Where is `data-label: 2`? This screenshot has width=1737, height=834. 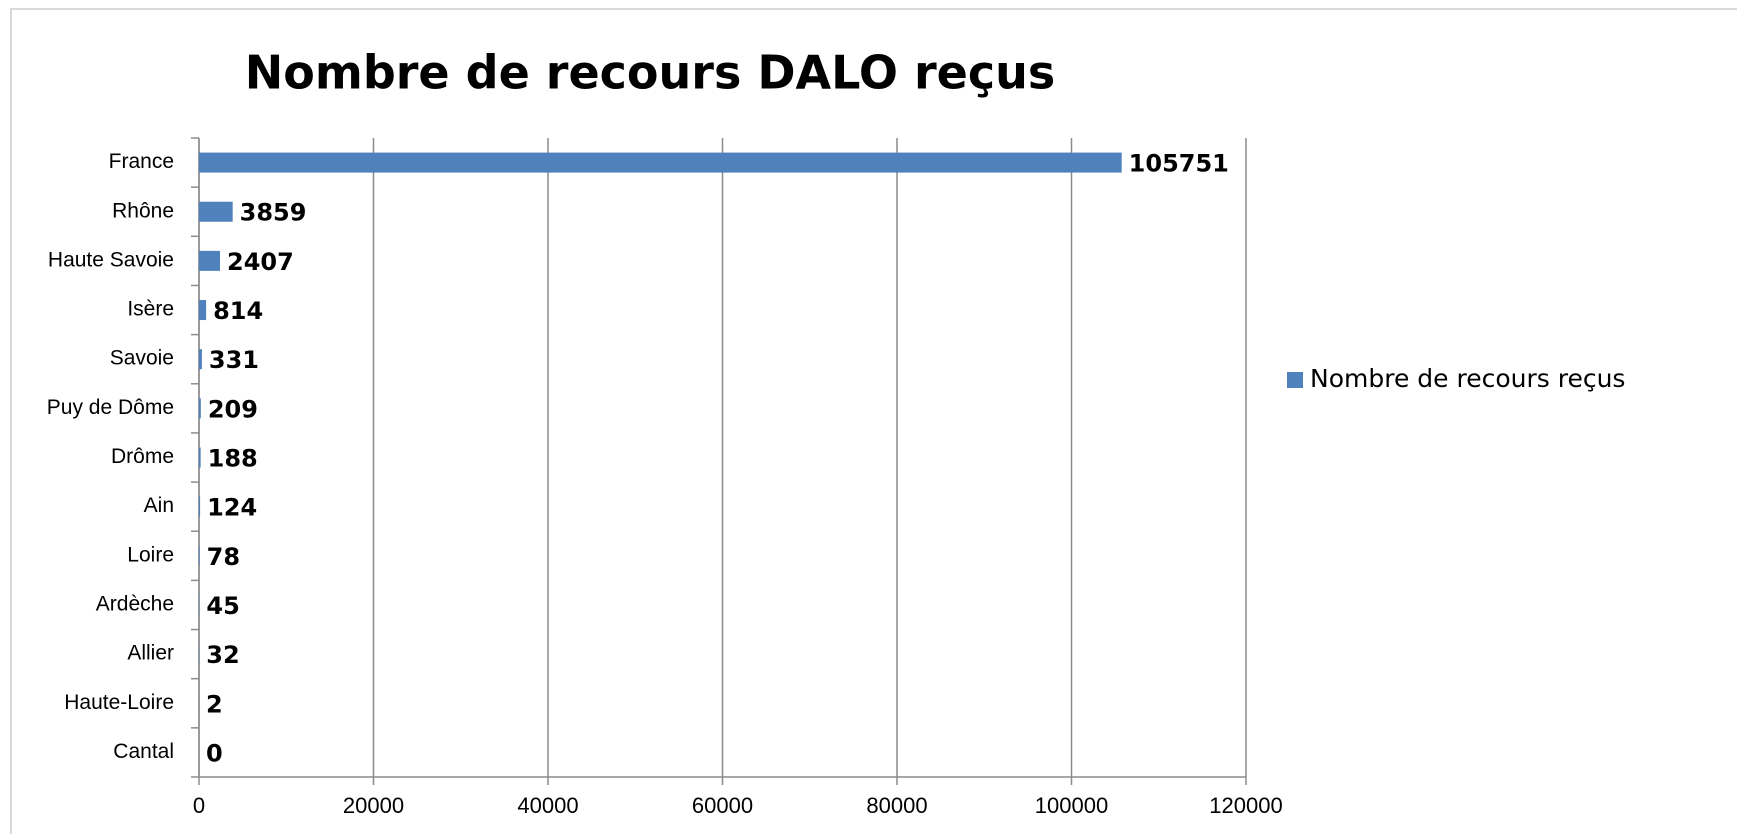
data-label: 2 is located at coordinates (214, 704).